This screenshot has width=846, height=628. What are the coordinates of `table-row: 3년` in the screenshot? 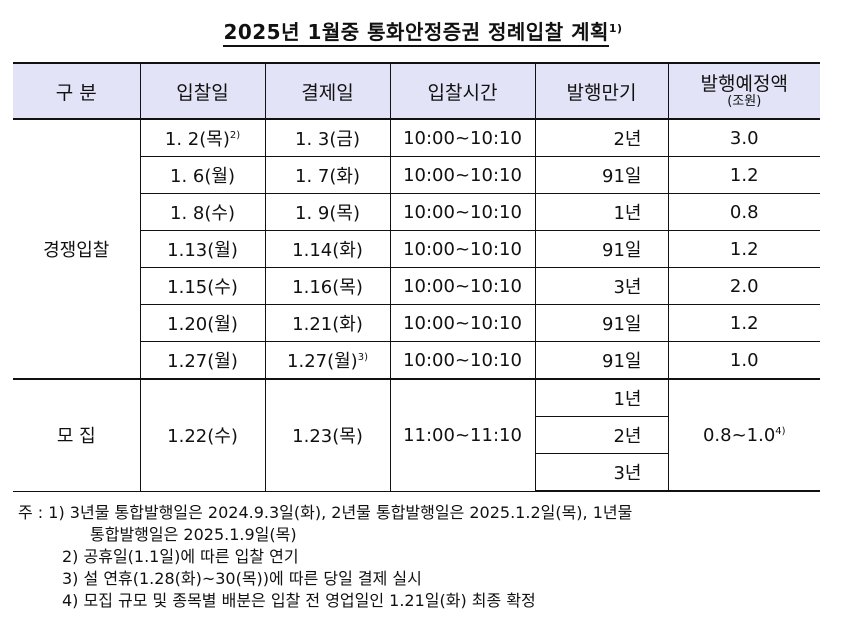 It's located at (416, 472).